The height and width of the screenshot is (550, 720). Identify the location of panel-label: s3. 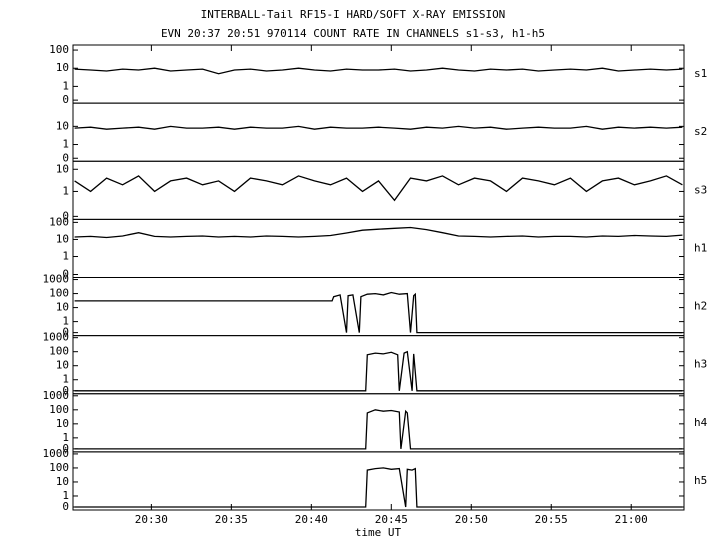
(700, 189).